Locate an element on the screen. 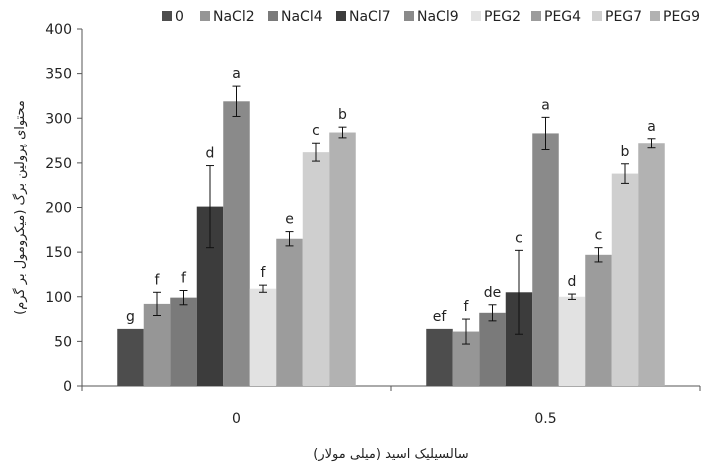 Image resolution: width=718 pixels, height=467 pixels. y-tick-label: 300 is located at coordinates (58, 119).